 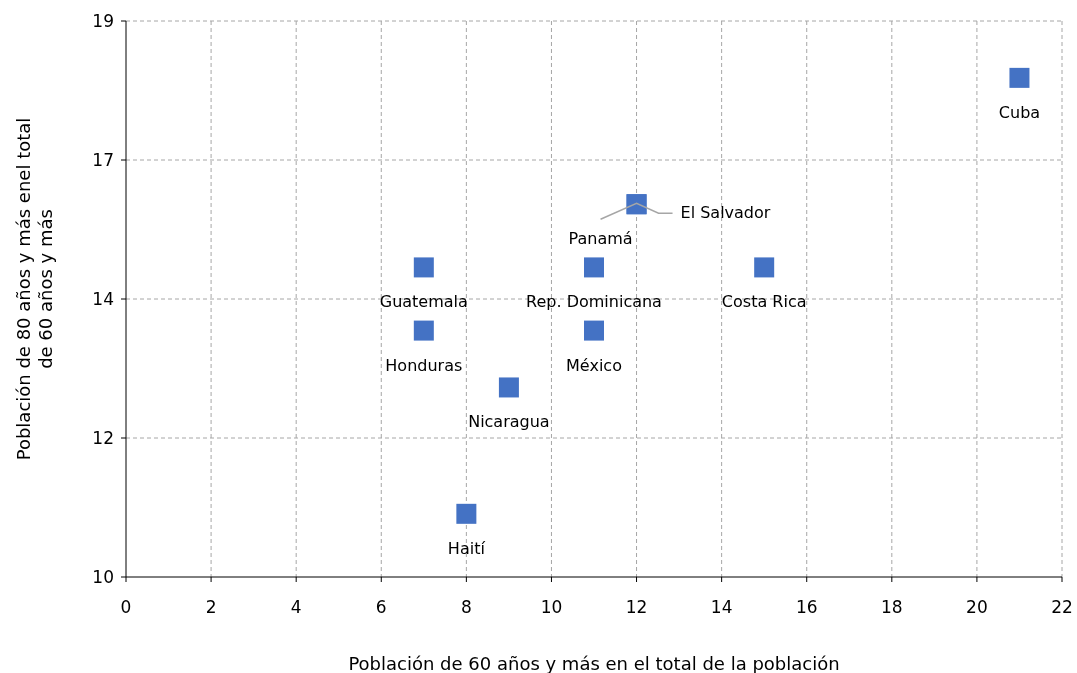 I want to click on y-tick-label: 19, so click(x=103, y=21).